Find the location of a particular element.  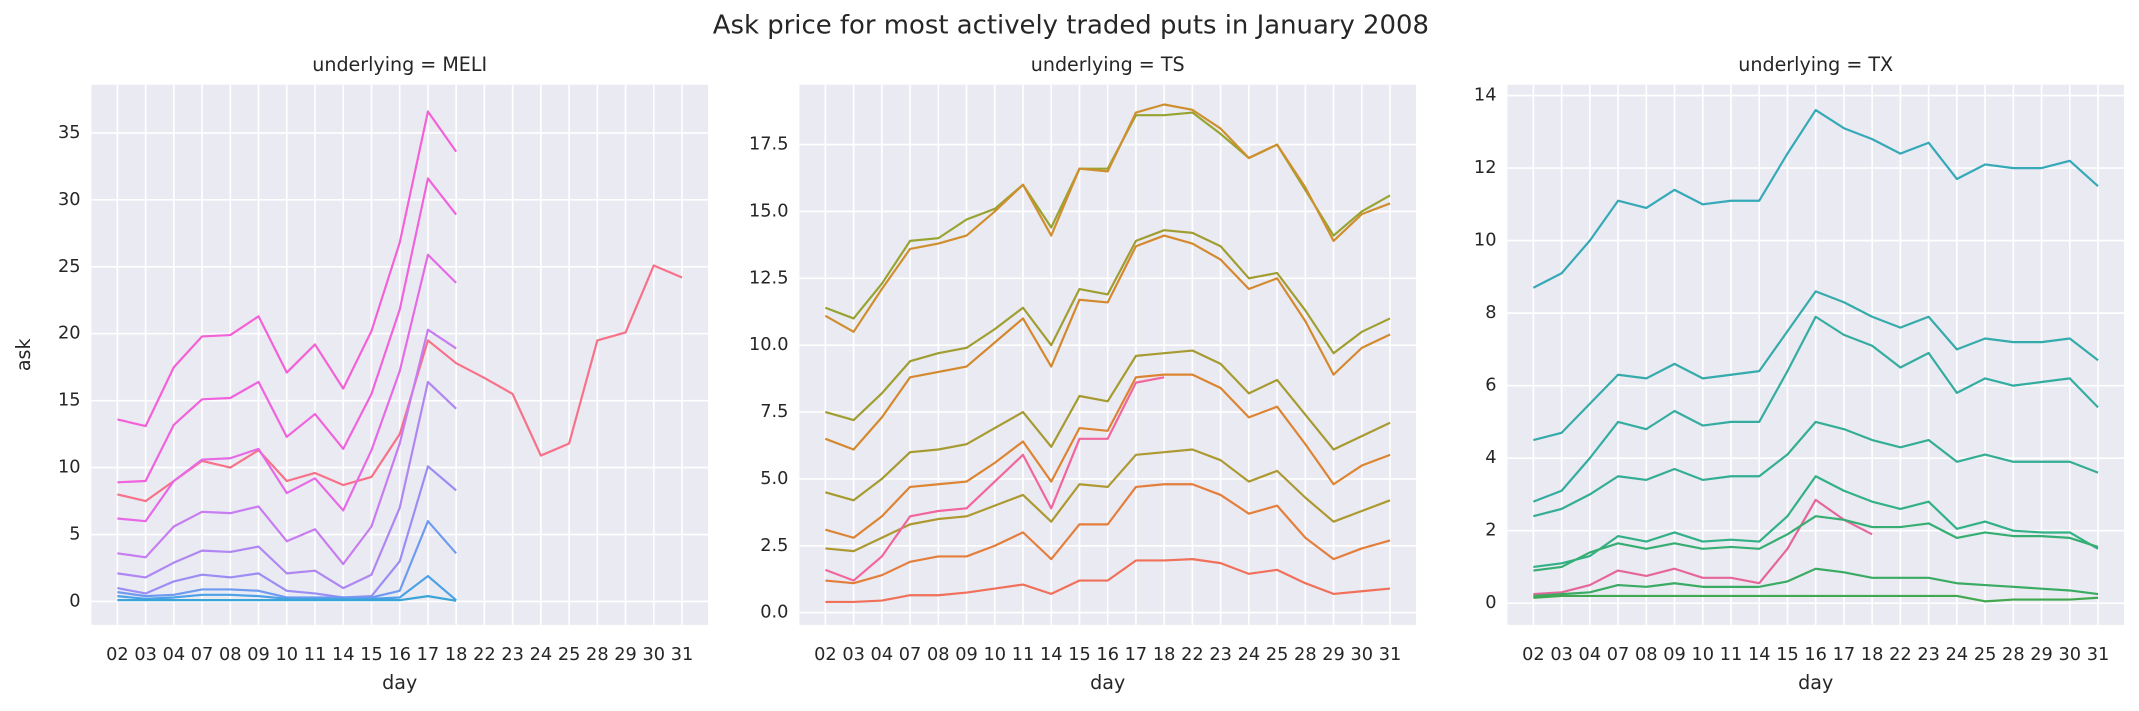

y-tick-label: 10.0 is located at coordinates (768, 345).